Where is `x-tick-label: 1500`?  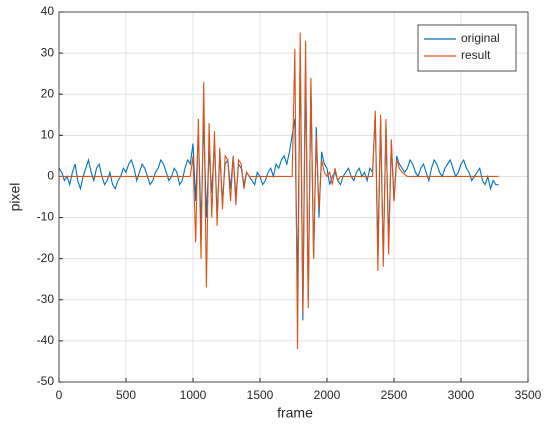 x-tick-label: 1500 is located at coordinates (260, 395).